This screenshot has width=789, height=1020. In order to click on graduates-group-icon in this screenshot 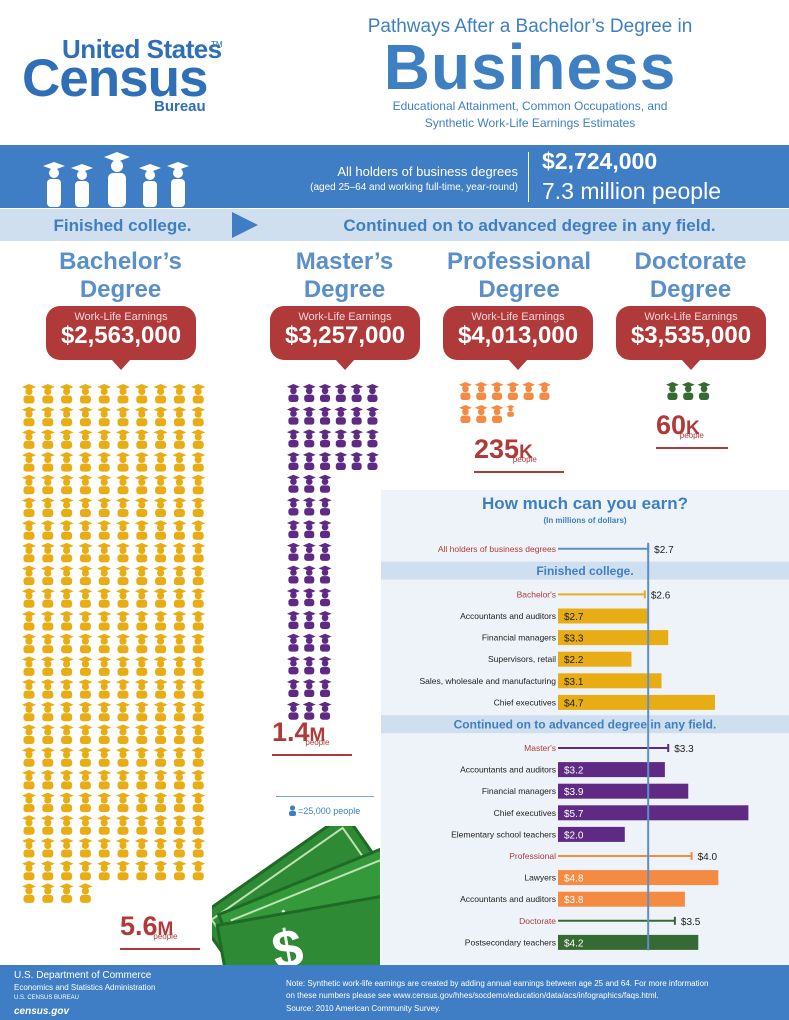, I will do `click(116, 179)`.